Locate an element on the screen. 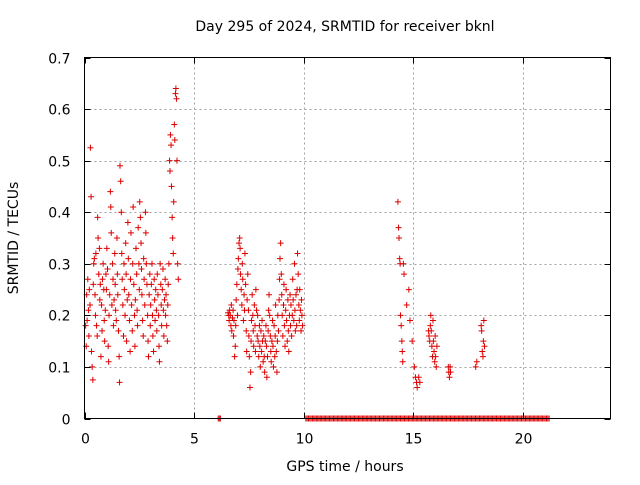  y-tick-label: 0.2 is located at coordinates (59, 317).